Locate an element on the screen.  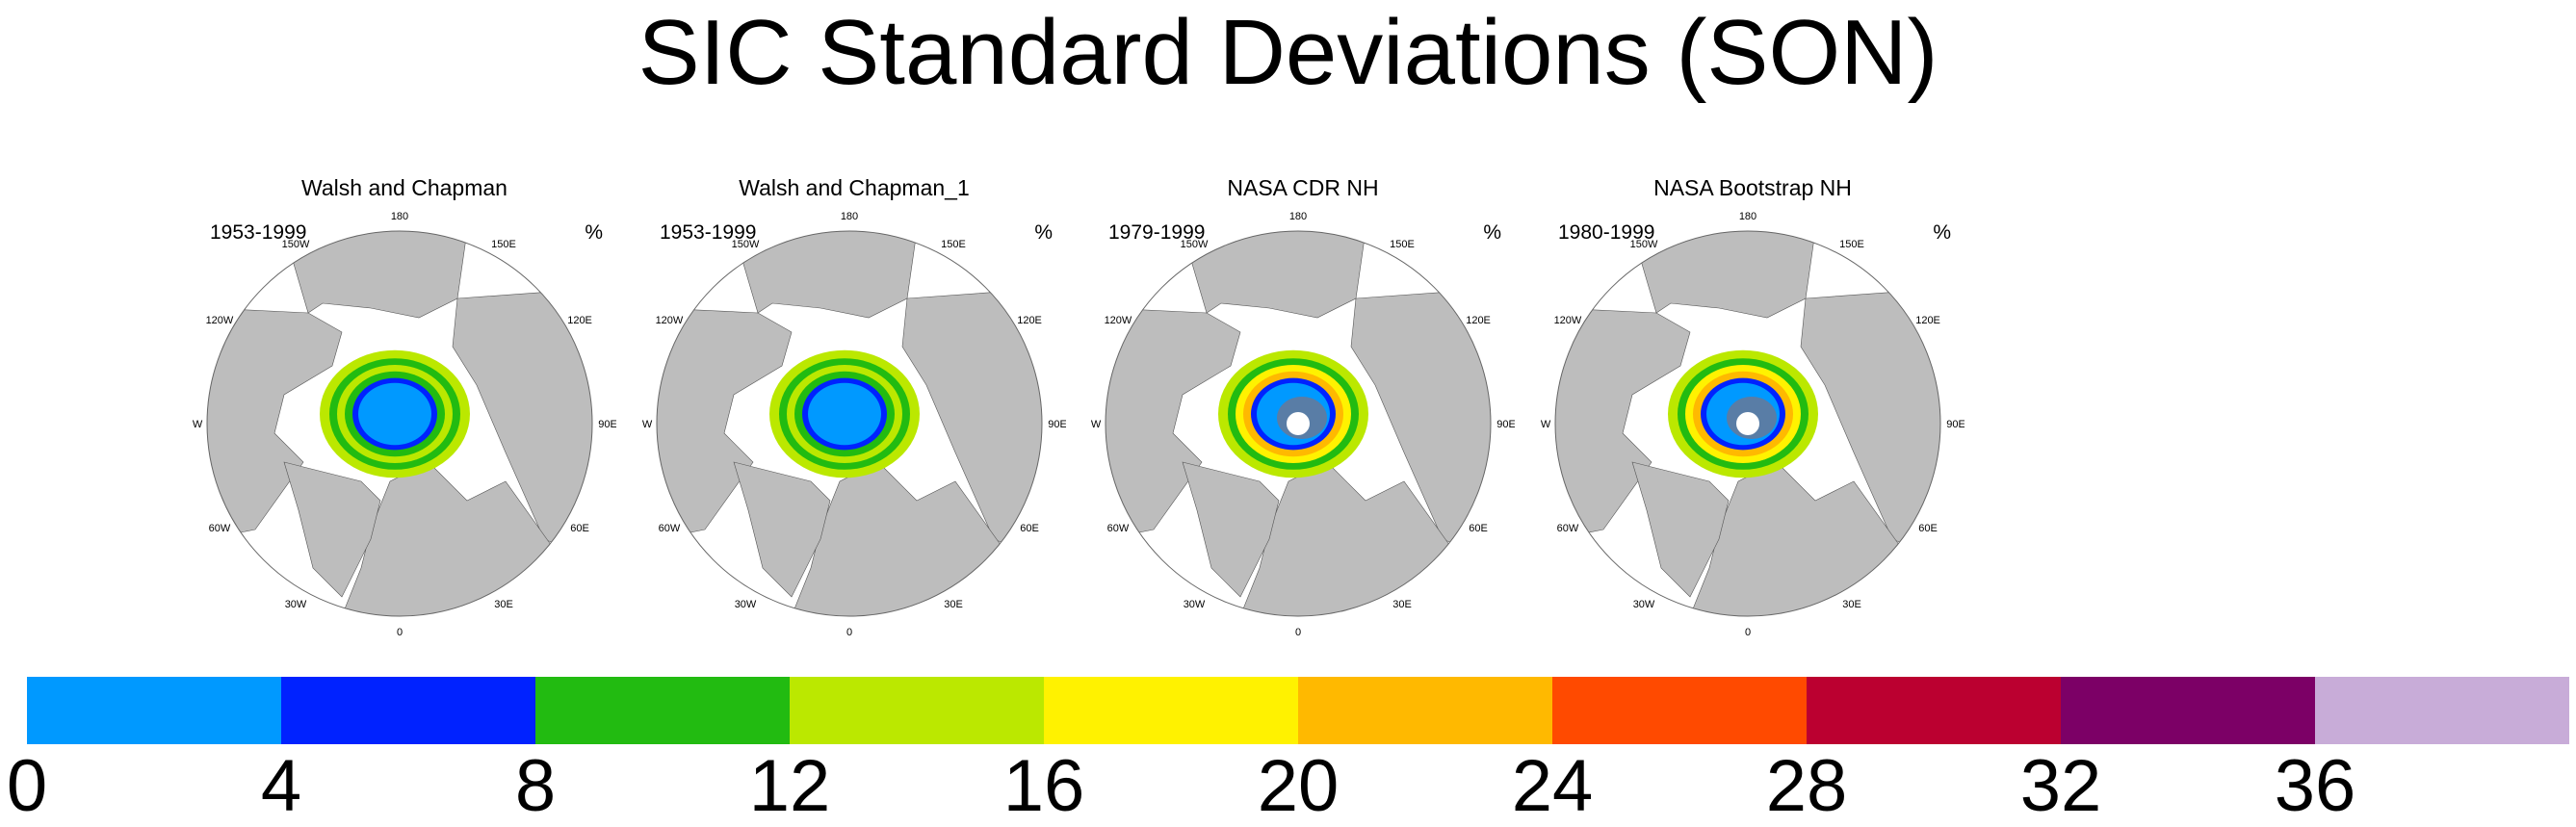
colorbar-tick-label: 8 is located at coordinates (535, 786).